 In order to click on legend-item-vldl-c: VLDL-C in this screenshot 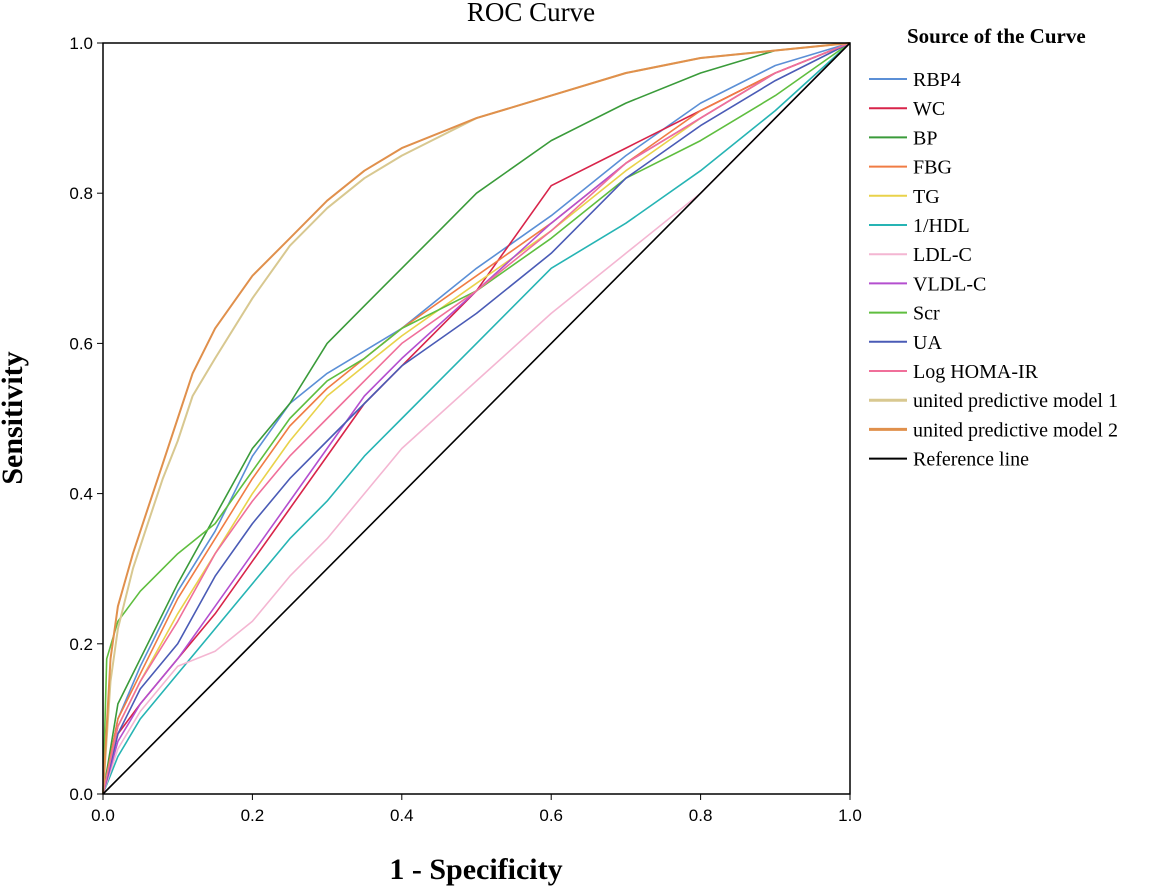, I will do `click(927, 284)`.